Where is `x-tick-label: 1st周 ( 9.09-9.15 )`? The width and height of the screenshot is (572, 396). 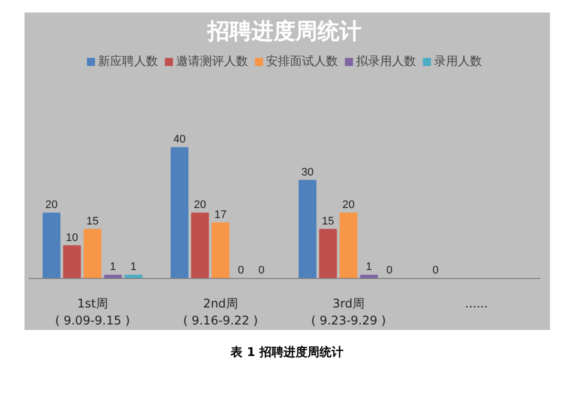
x-tick-label: 1st周 ( 9.09-9.15 ) is located at coordinates (92, 312).